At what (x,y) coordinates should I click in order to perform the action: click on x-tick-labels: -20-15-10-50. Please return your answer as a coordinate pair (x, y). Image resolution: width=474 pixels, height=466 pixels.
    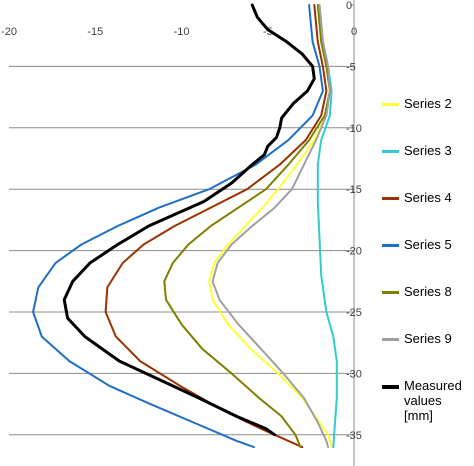
    Looking at the image, I should click on (179, 32).